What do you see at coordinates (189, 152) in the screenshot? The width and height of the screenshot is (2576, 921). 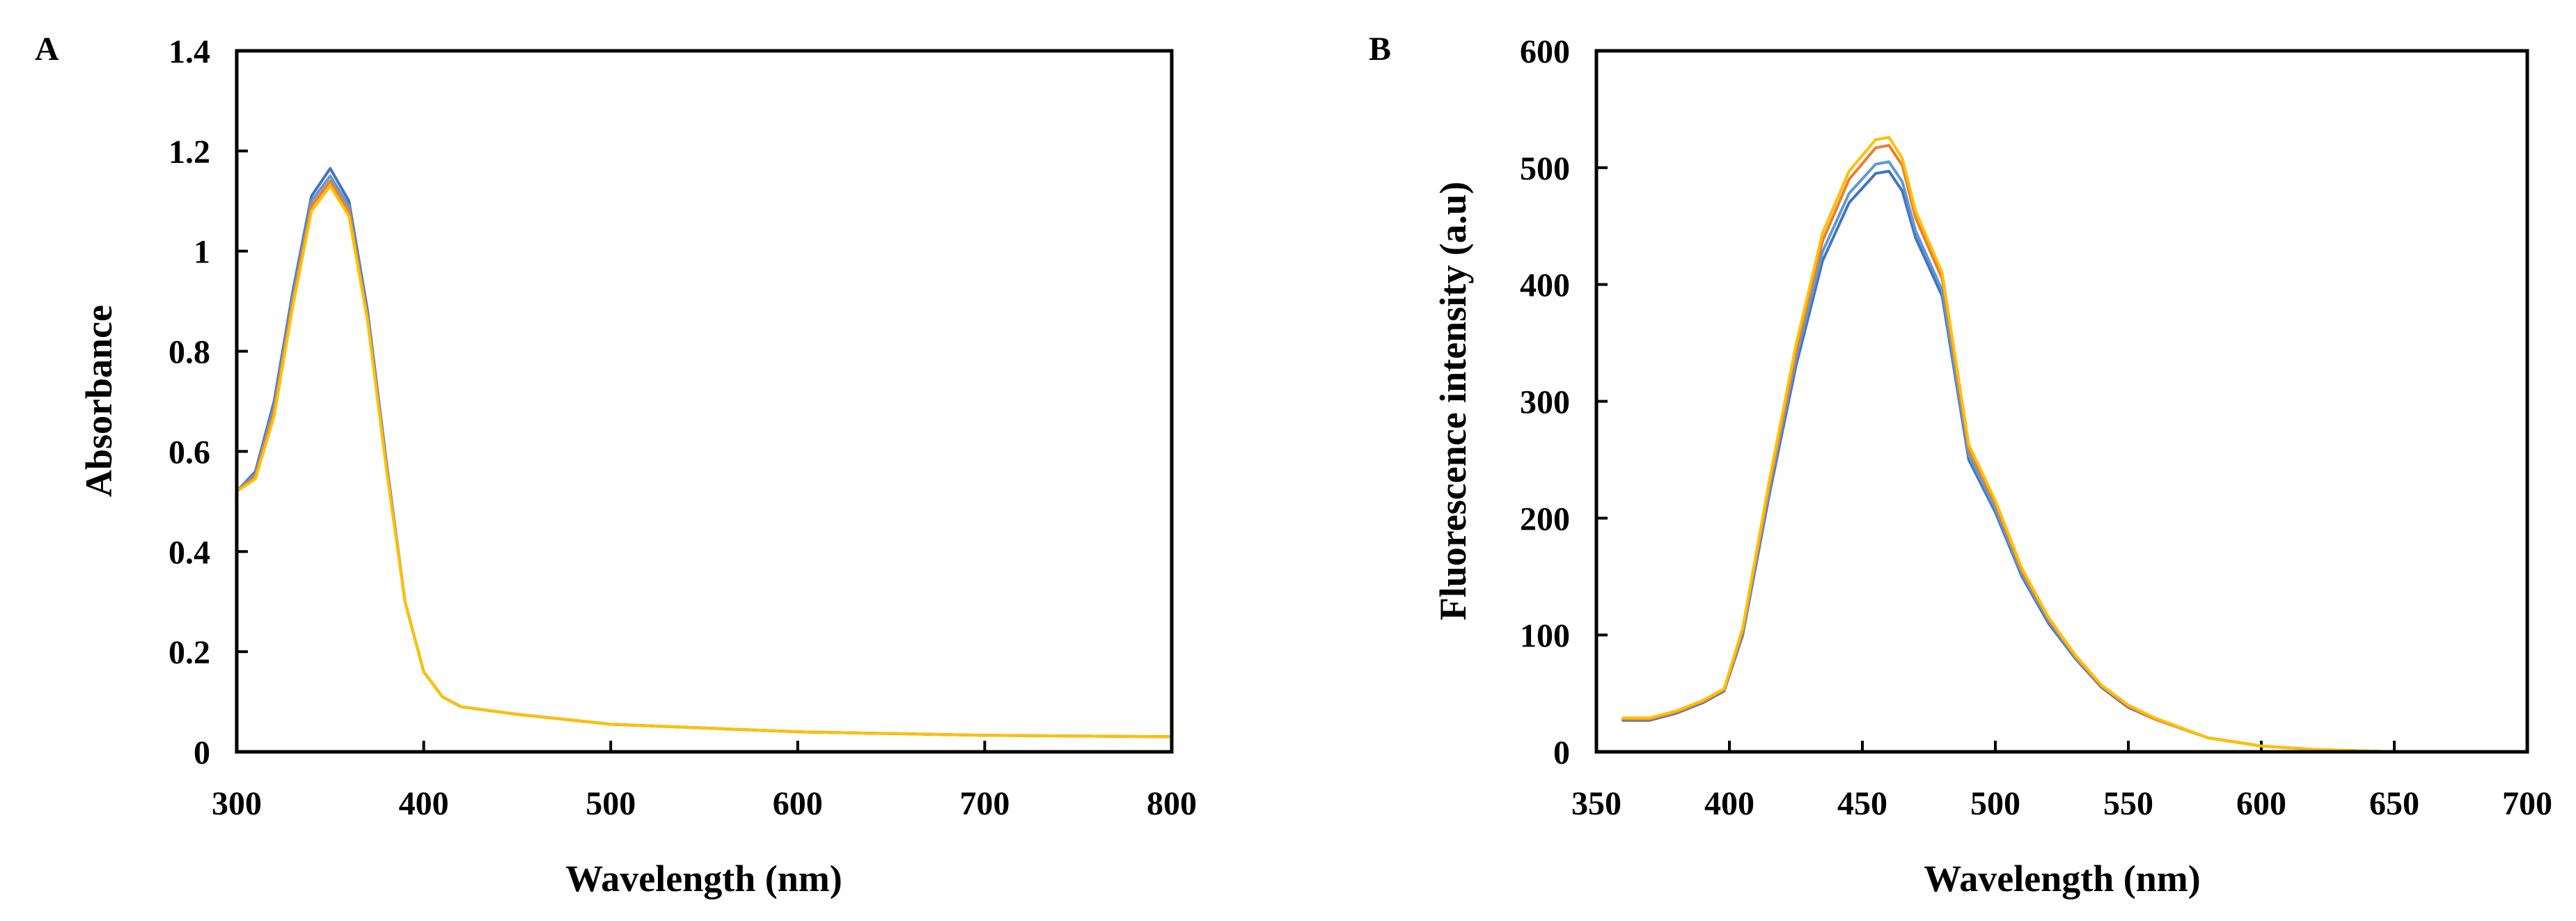 I see `panel-a-y-tick-label: 1.2` at bounding box center [189, 152].